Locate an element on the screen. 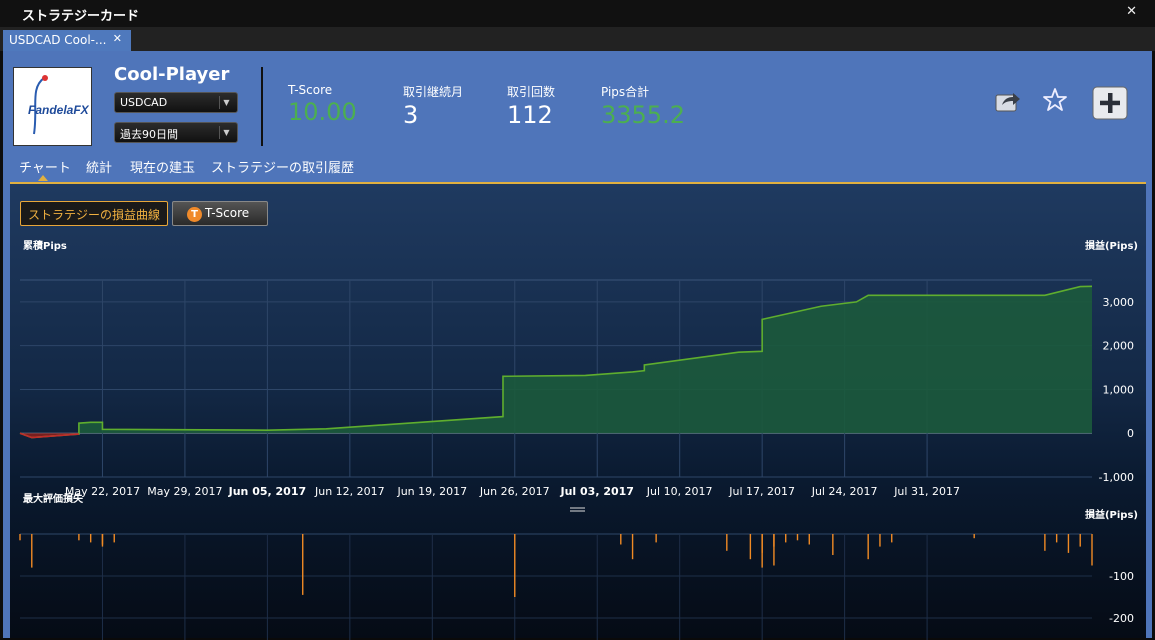  tab-chart: チャート is located at coordinates (45, 168).